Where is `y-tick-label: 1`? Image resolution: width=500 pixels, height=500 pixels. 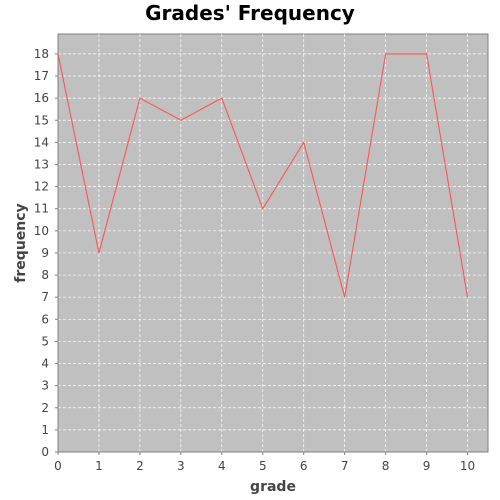 y-tick-label: 1 is located at coordinates (45, 430).